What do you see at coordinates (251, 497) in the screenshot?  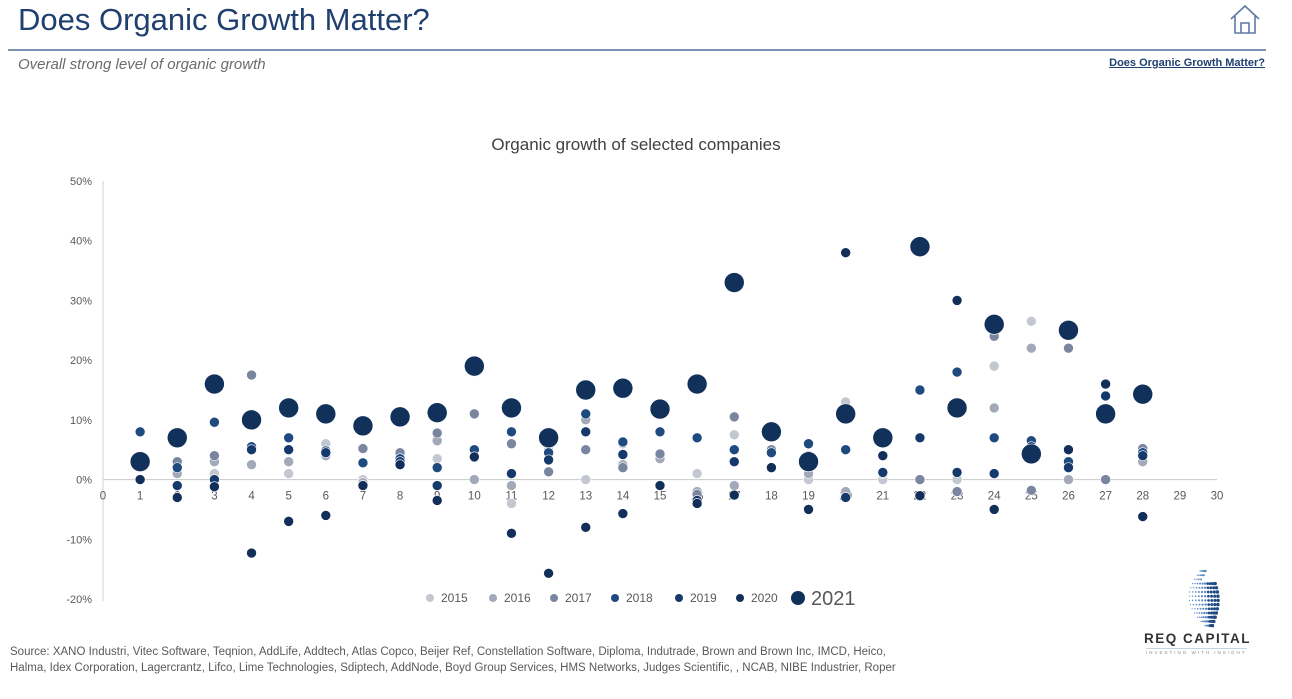 I see `x-tick-label: 4` at bounding box center [251, 497].